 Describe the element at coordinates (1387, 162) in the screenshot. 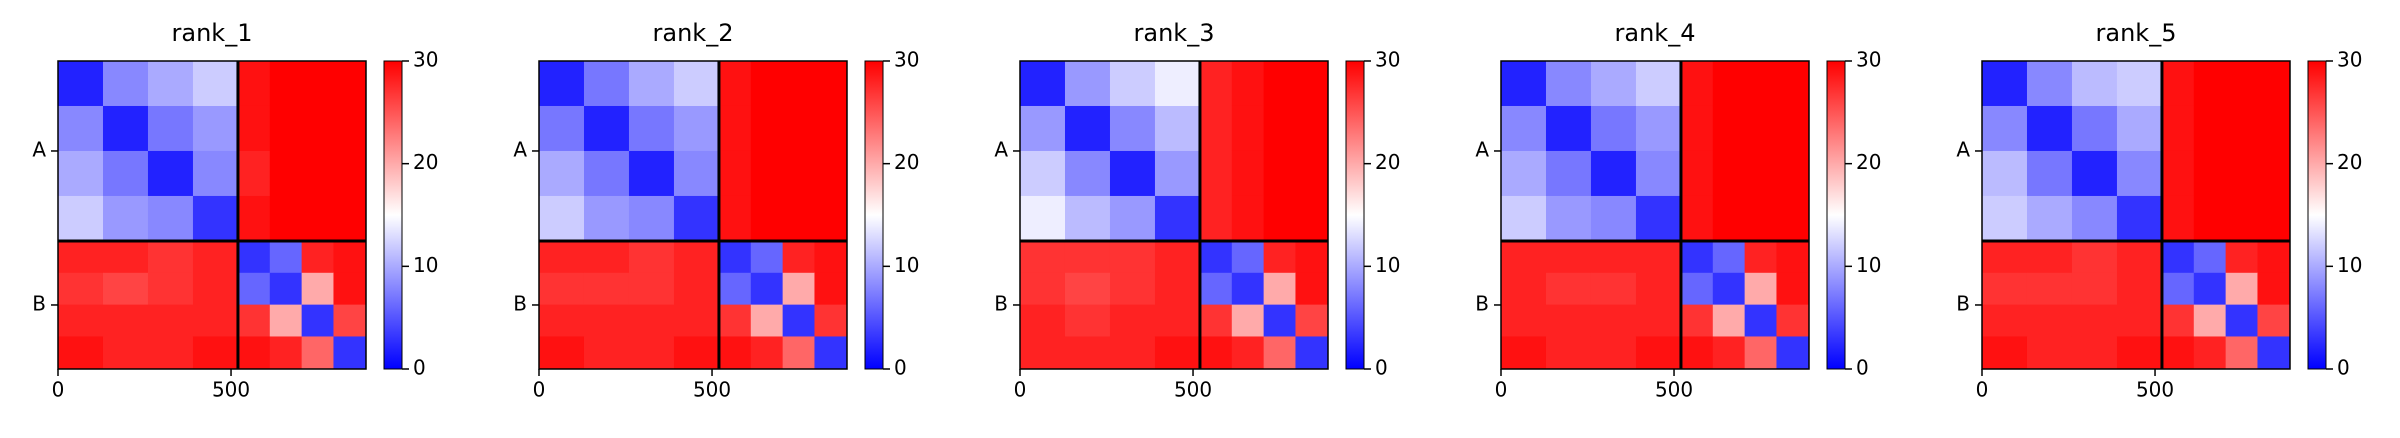

I see `colorbar-tick-label: 20` at that location.